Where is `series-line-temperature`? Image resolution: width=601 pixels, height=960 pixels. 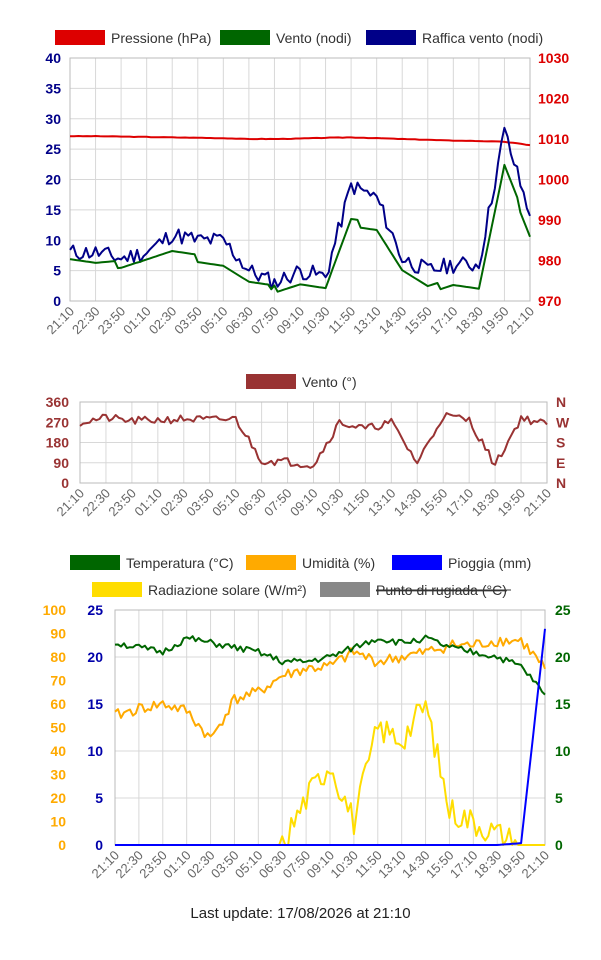 series-line-temperature is located at coordinates (330, 665).